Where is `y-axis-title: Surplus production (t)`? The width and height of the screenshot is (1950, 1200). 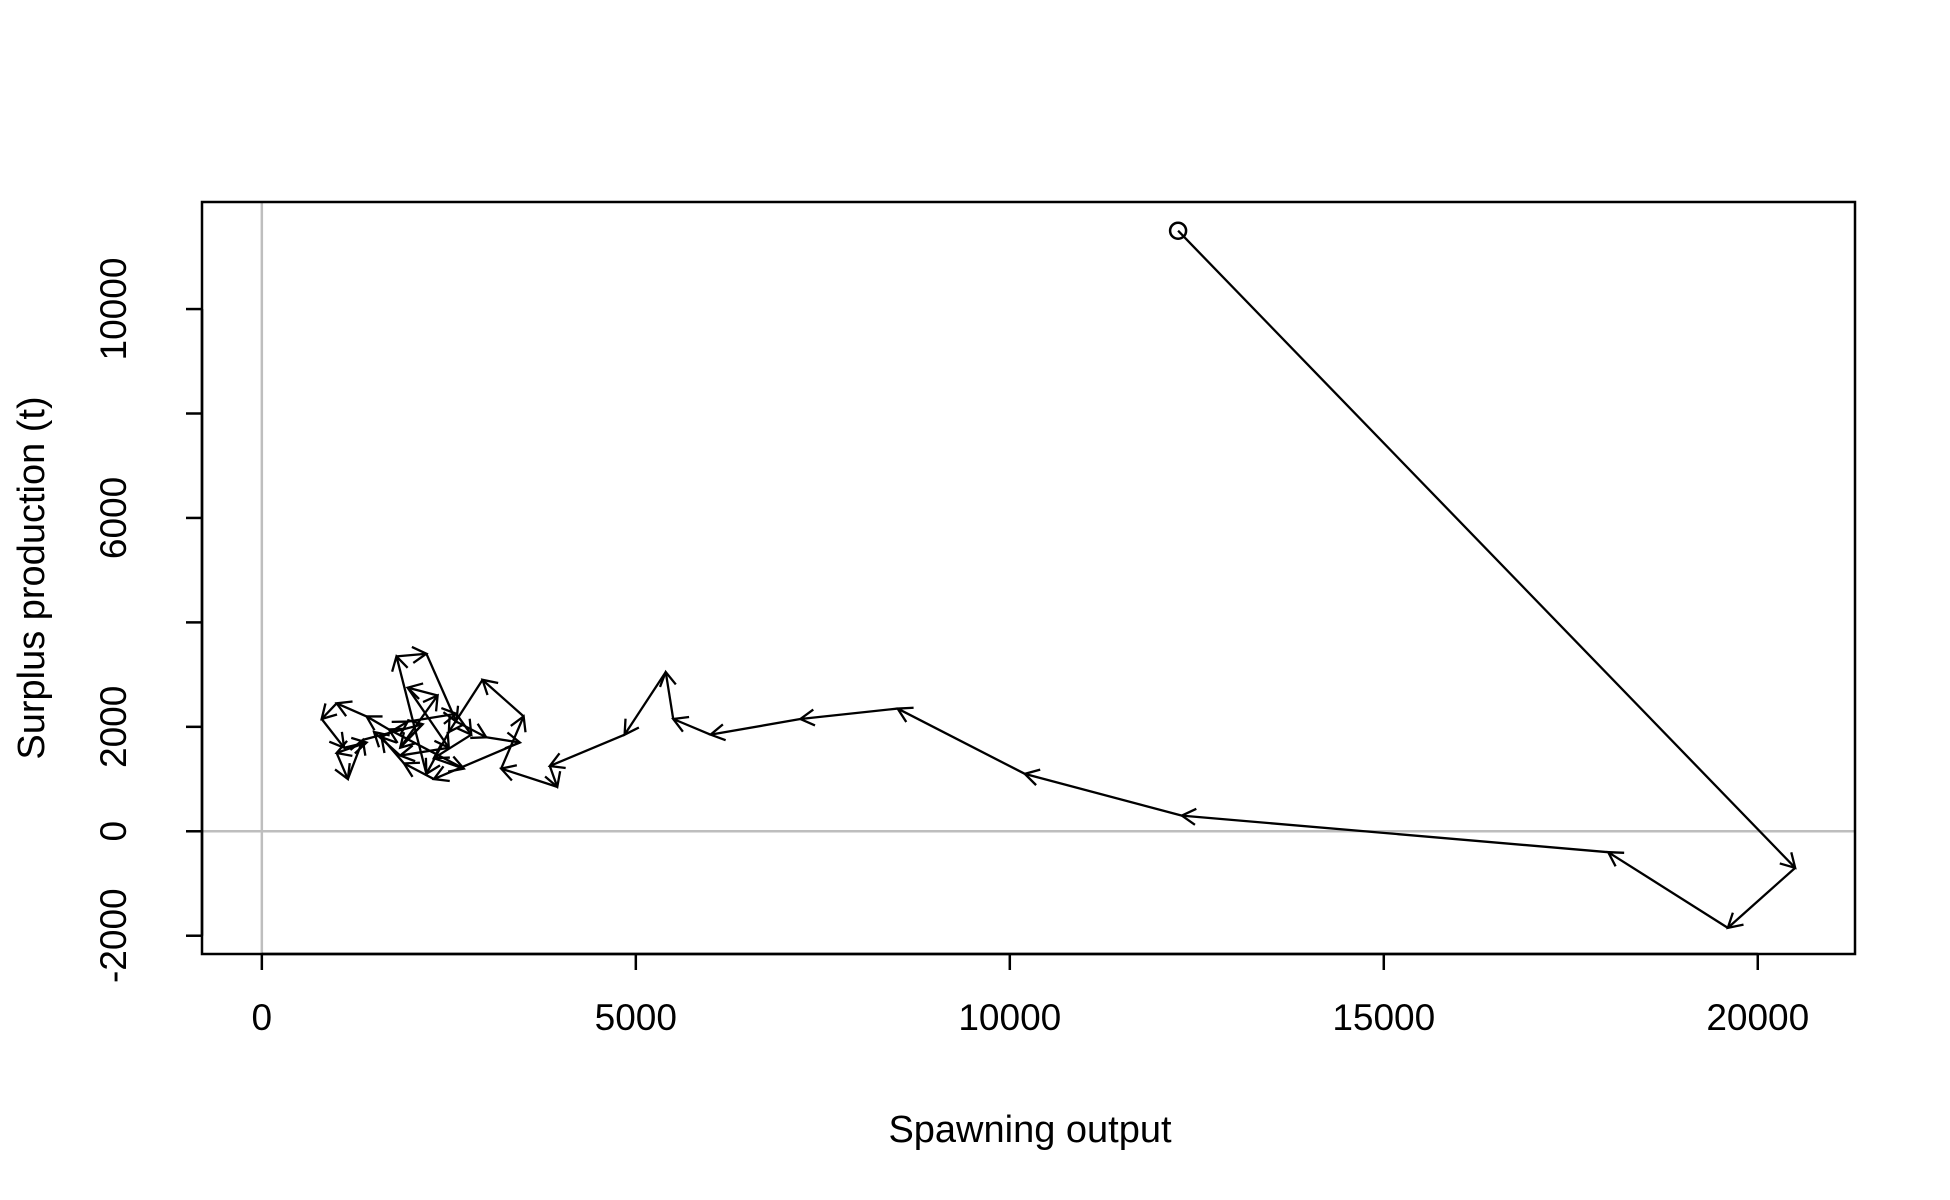
y-axis-title: Surplus production (t) is located at coordinates (32, 577).